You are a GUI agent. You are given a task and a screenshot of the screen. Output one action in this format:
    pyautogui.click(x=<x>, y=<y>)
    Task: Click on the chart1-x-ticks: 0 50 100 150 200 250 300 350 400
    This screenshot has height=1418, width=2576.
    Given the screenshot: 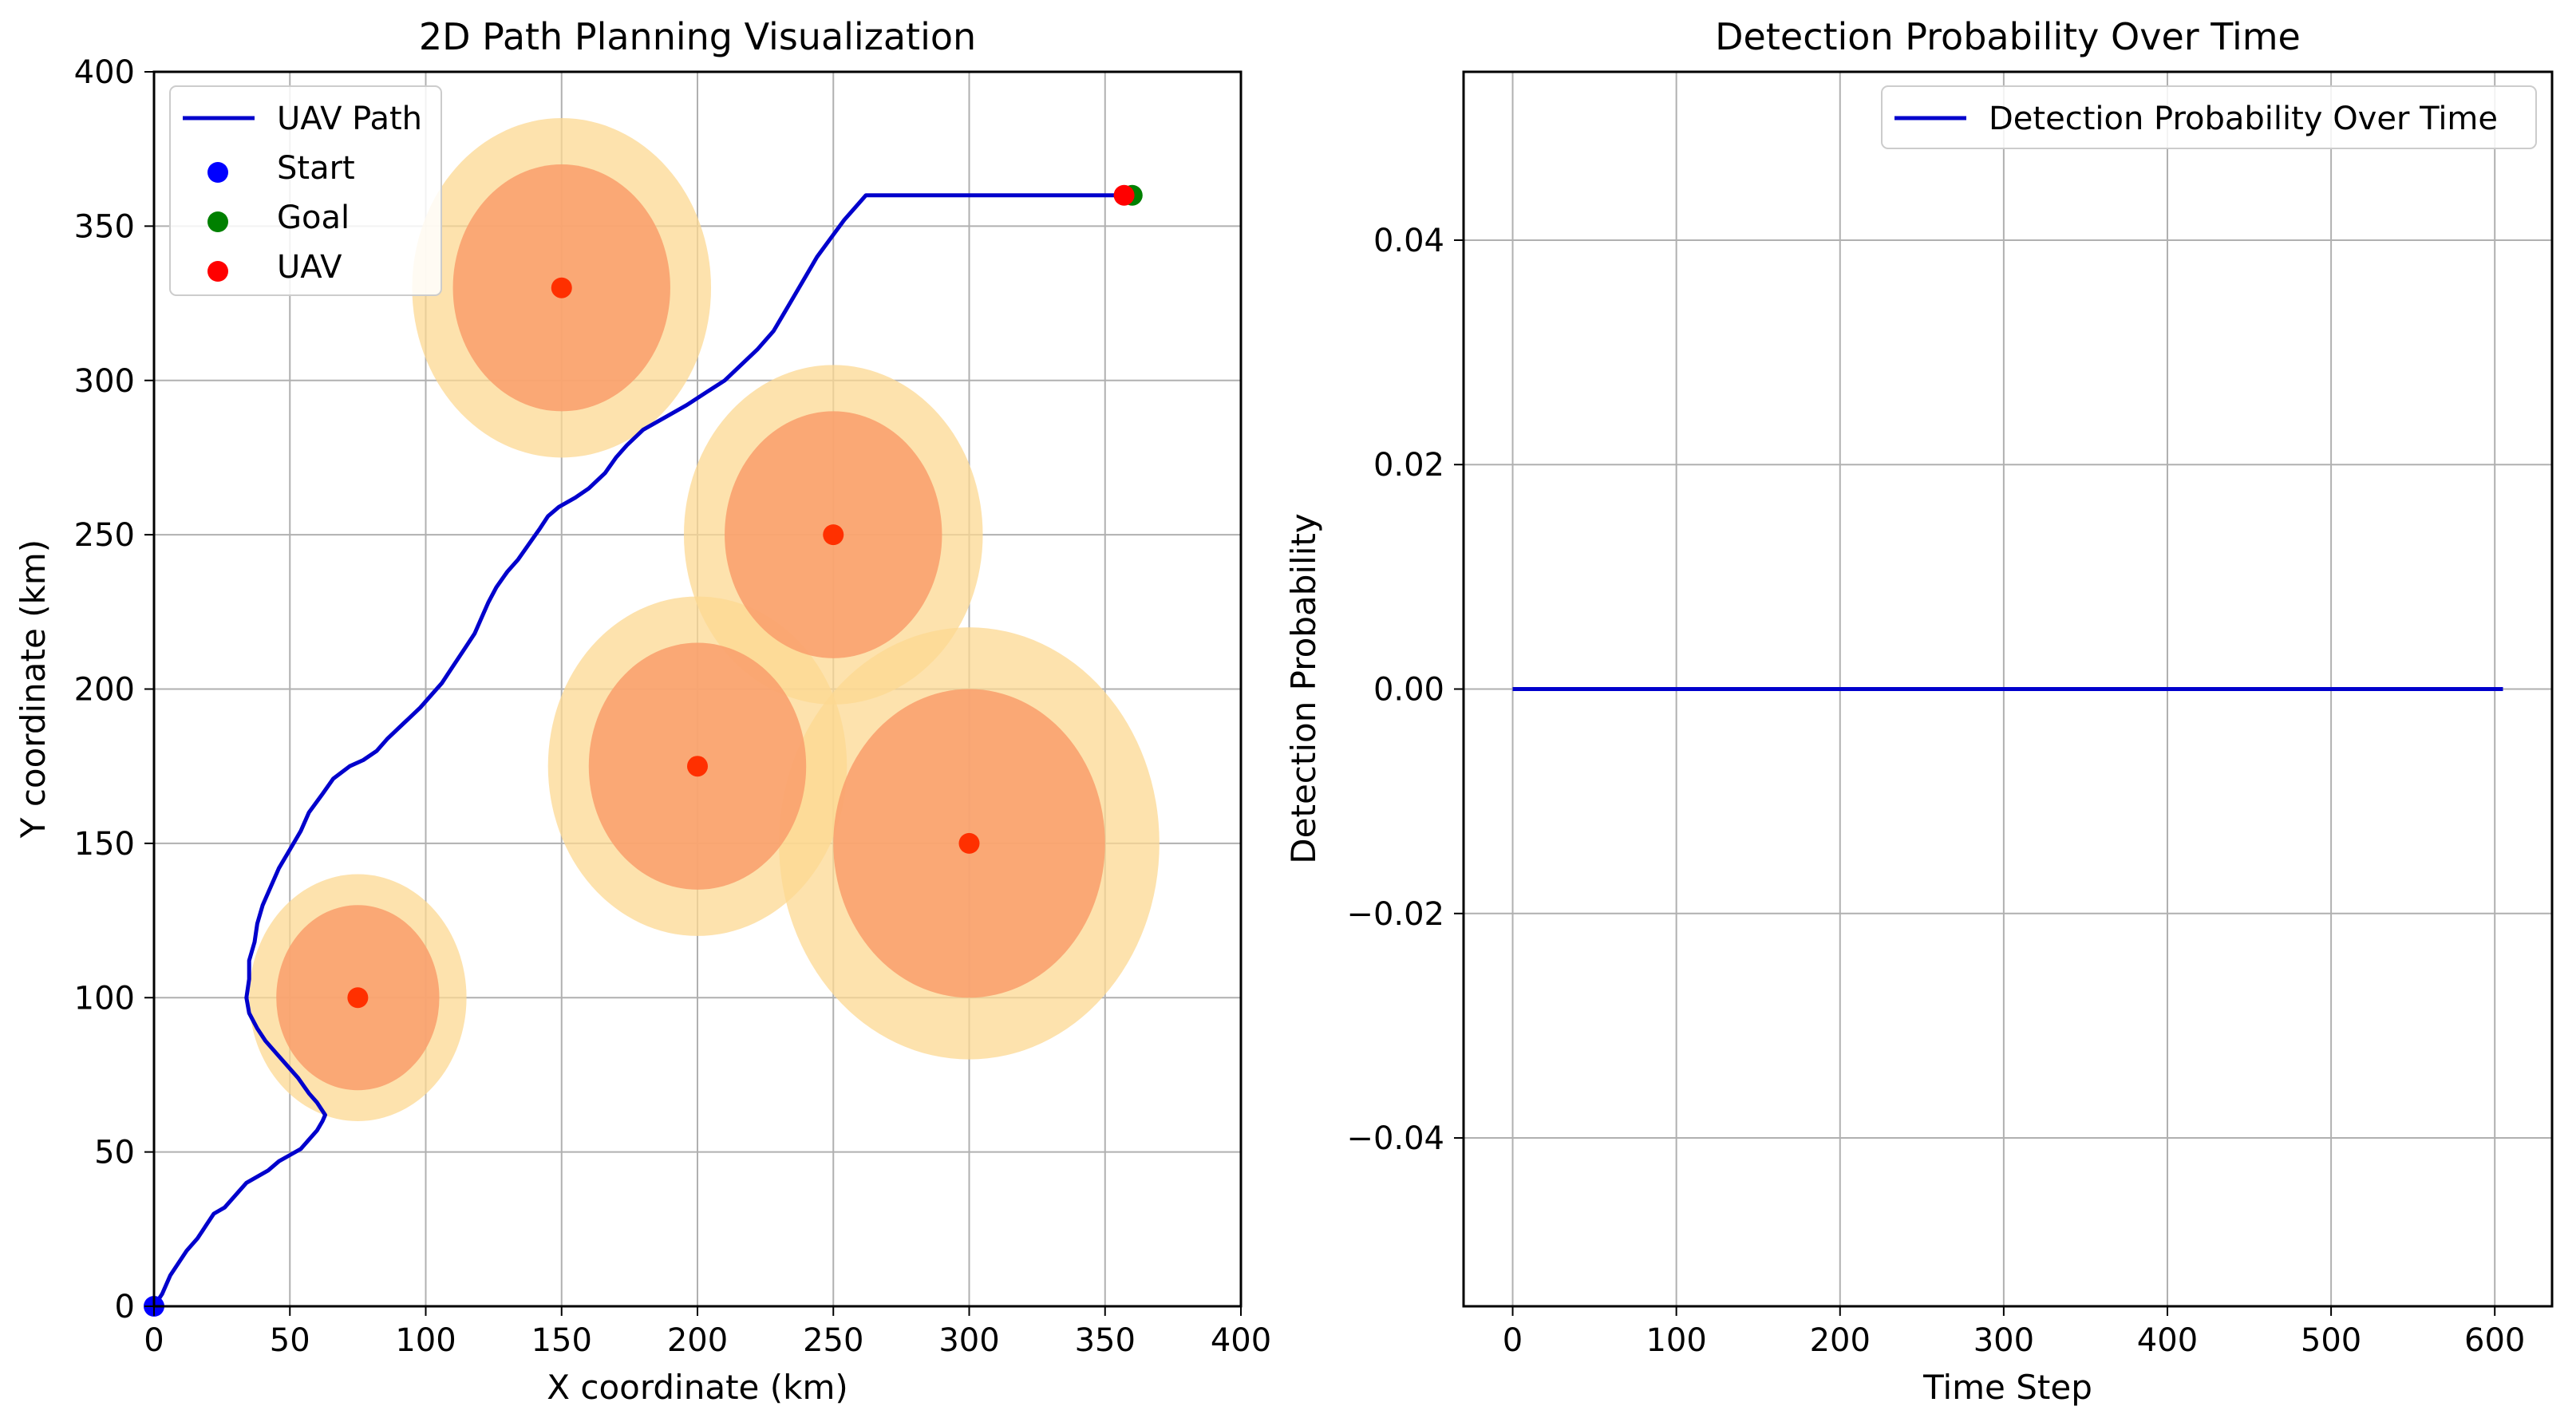 What is the action you would take?
    pyautogui.click(x=707, y=1332)
    